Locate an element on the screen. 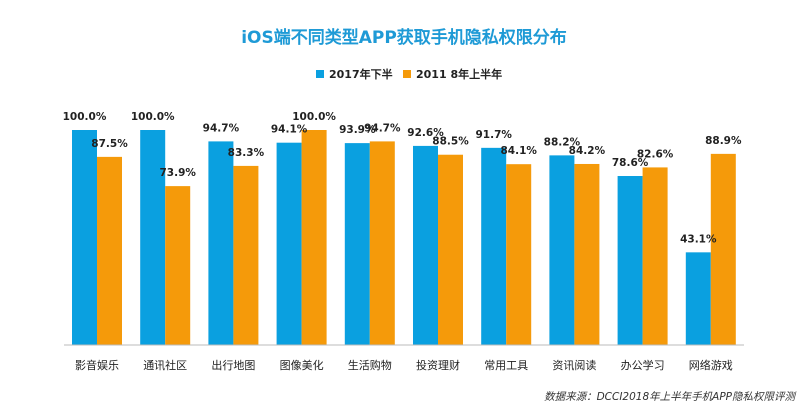 This screenshot has height=410, width=808. category-label-5: 投资理财 is located at coordinates (438, 365).